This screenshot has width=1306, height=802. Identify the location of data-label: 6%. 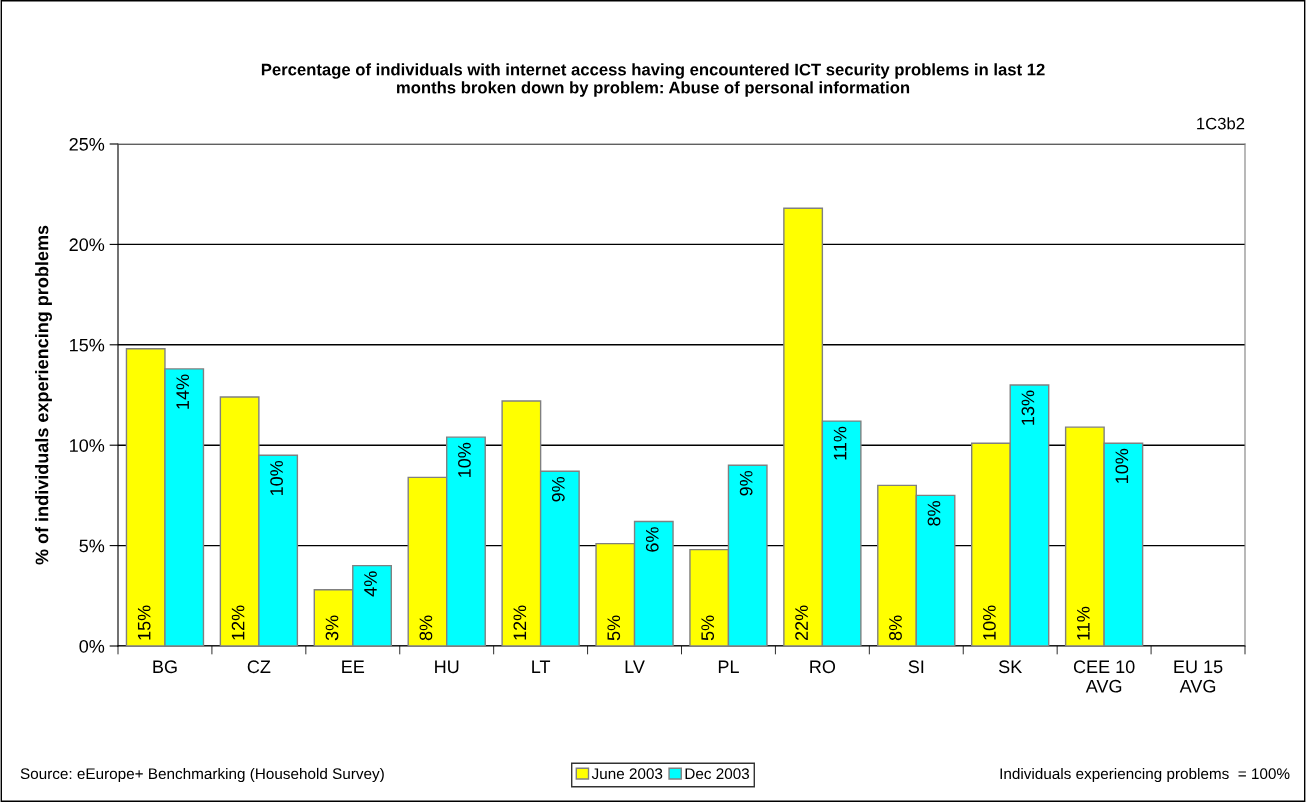
(652, 539).